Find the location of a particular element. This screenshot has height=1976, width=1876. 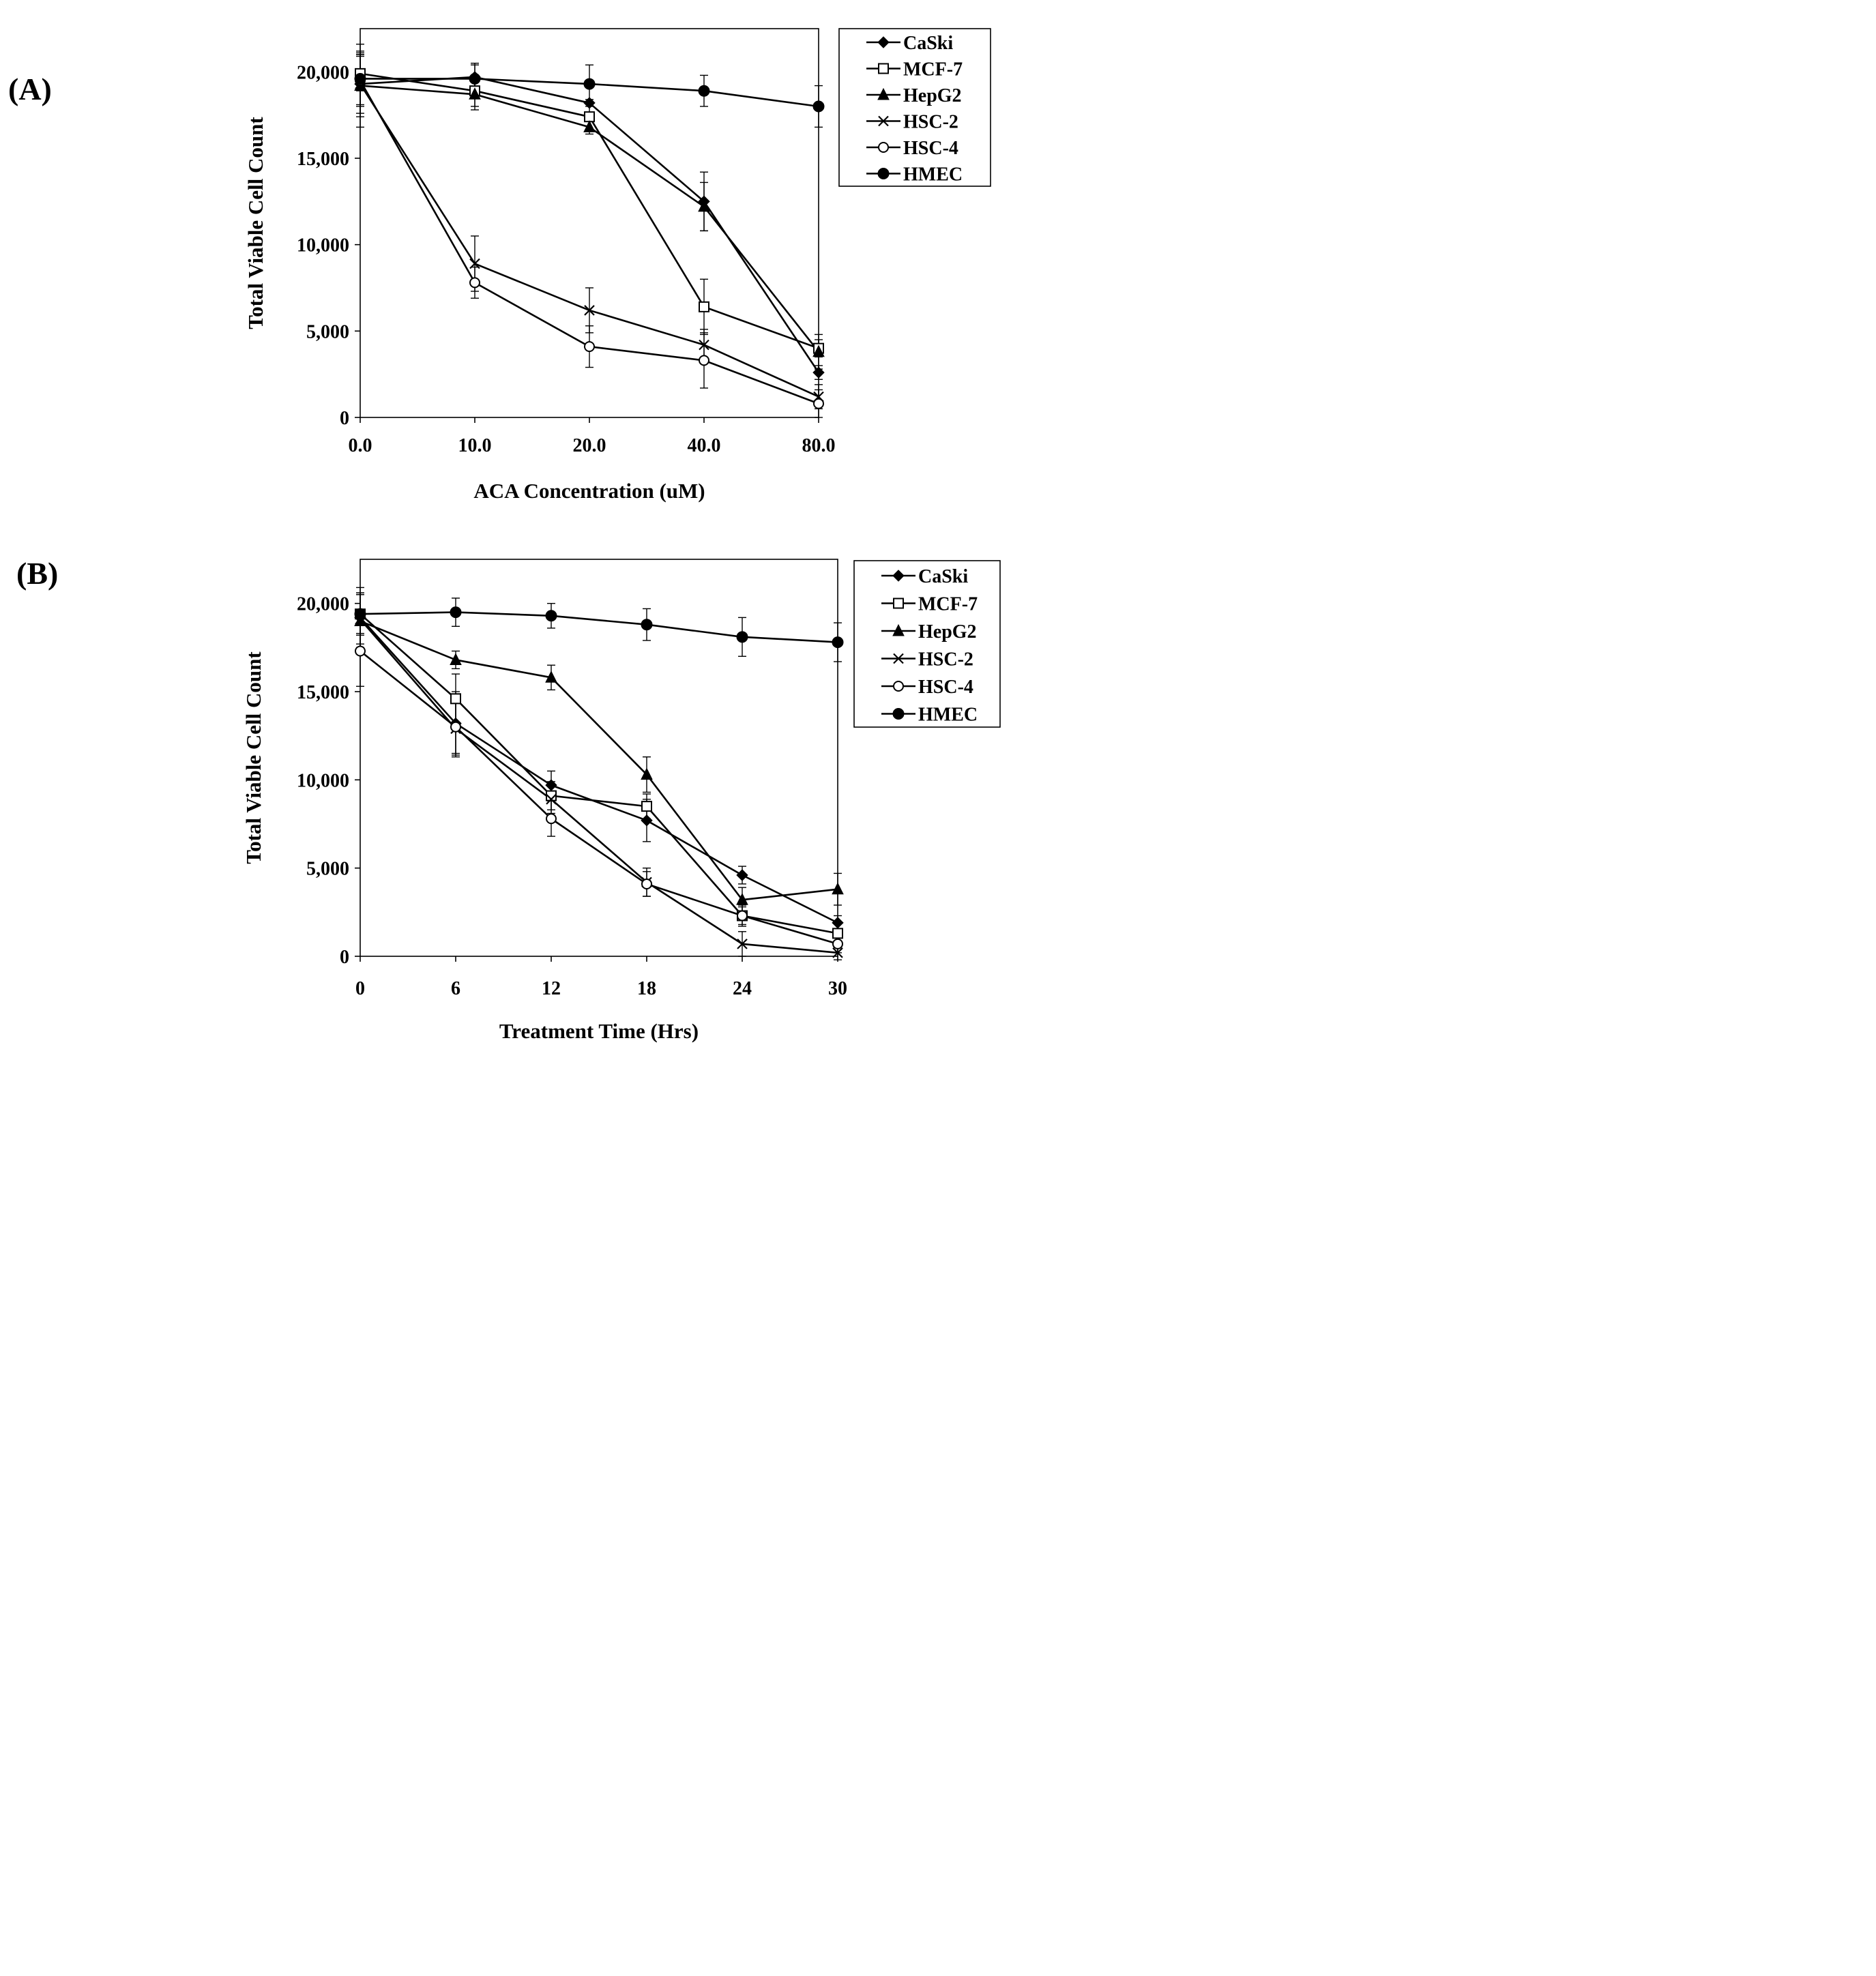

chart-a-legend-item-hsc-4: HSC-4 is located at coordinates (912, 148).